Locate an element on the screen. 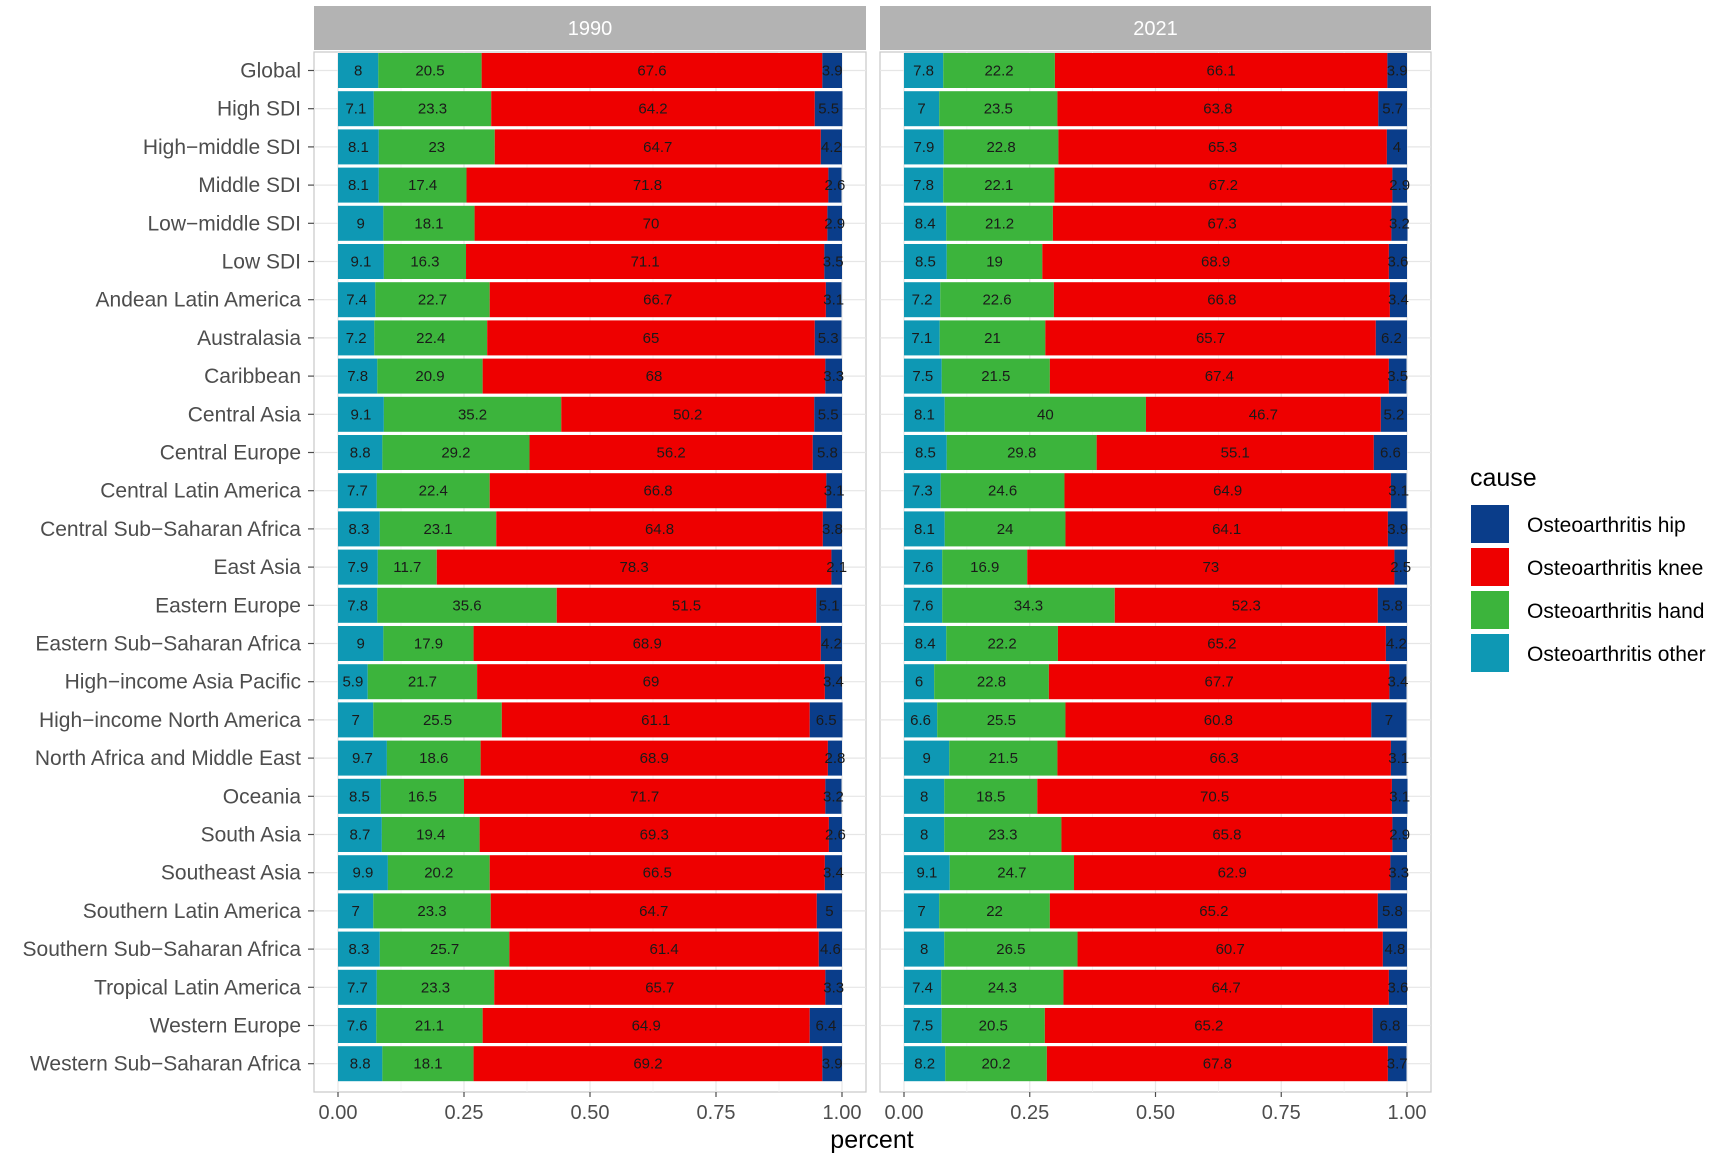  bar-value-label: 3.9 is located at coordinates (832, 71).